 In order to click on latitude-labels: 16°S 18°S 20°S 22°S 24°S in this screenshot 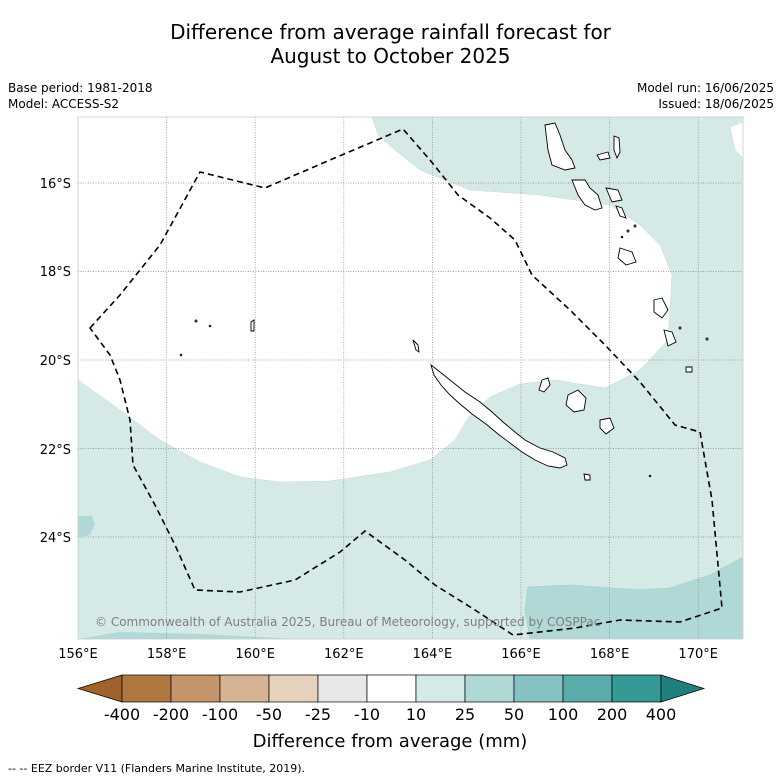, I will do `click(55, 361)`.